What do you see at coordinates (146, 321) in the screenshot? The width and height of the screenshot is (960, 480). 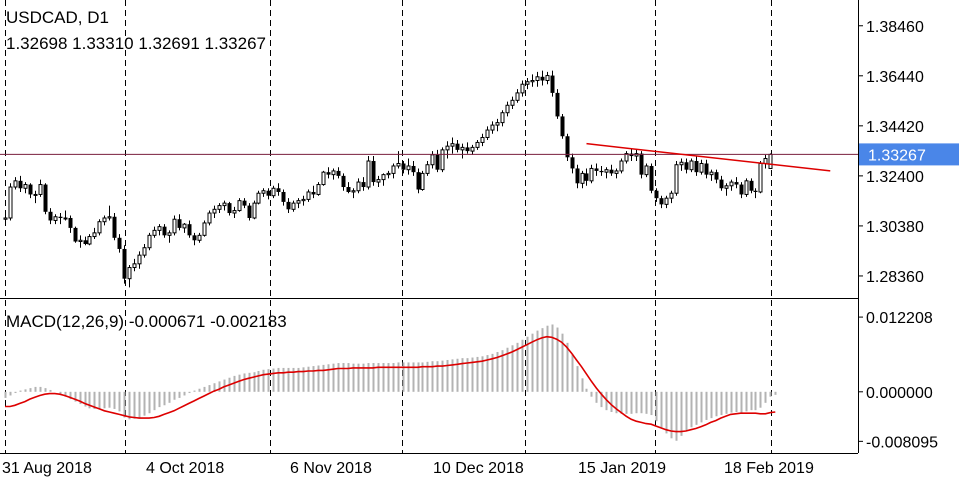 I see `macd-indicator-label: MACD(12,26,9) -0.000671 -0.002183` at bounding box center [146, 321].